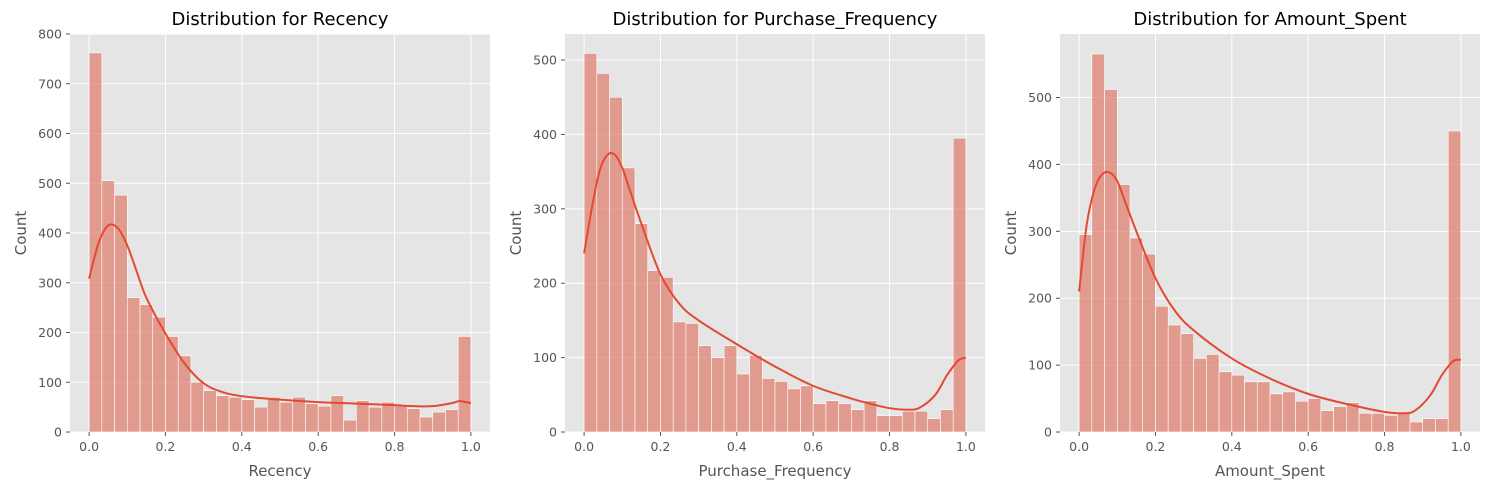 Image resolution: width=1489 pixels, height=493 pixels. I want to click on y-tick-label: 200, so click(545, 283).